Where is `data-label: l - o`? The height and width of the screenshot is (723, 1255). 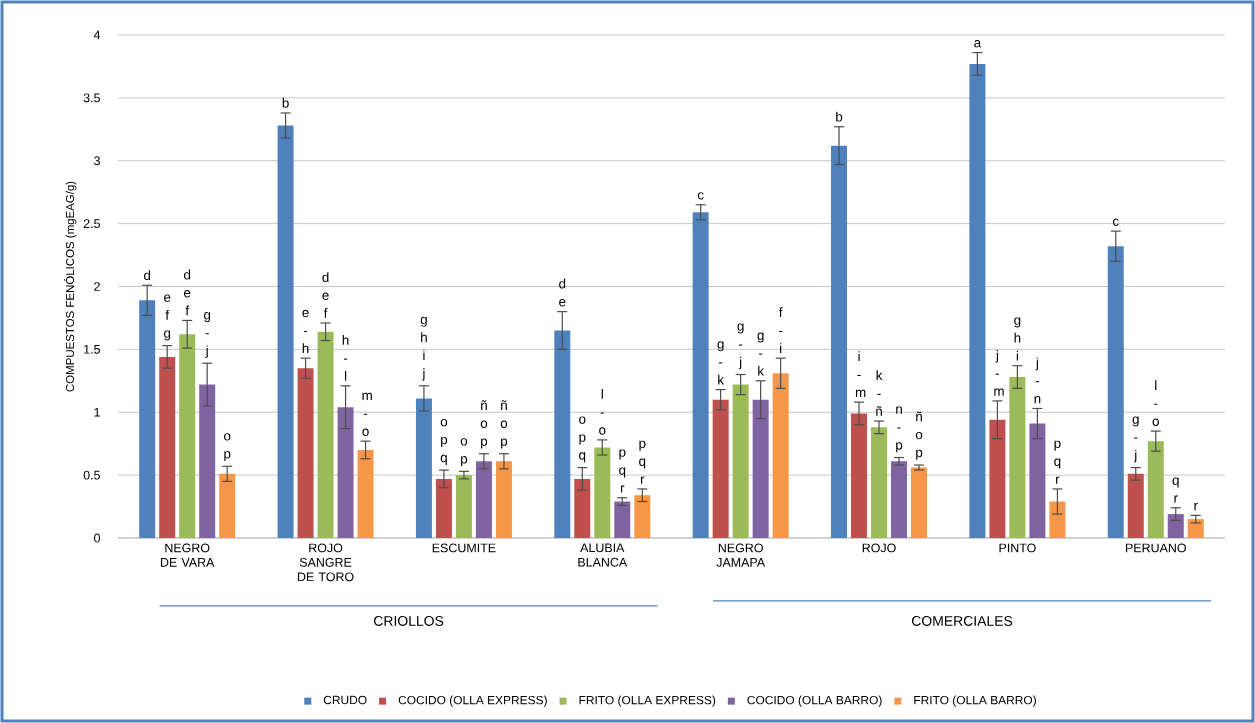
data-label: l - o is located at coordinates (1155, 403).